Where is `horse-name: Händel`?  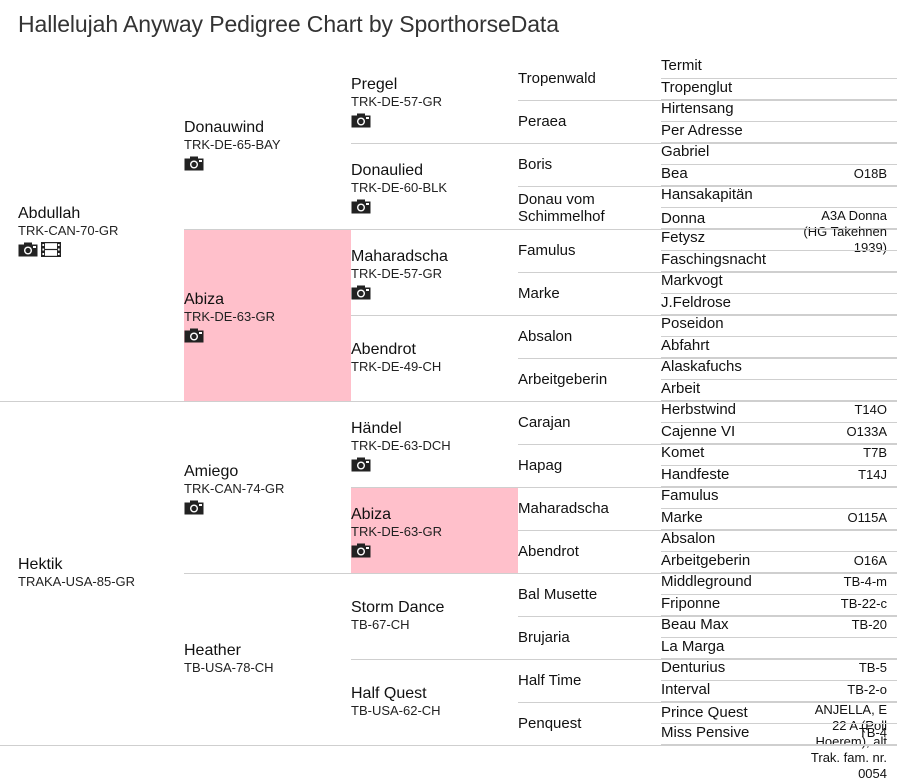 horse-name: Händel is located at coordinates (376, 428).